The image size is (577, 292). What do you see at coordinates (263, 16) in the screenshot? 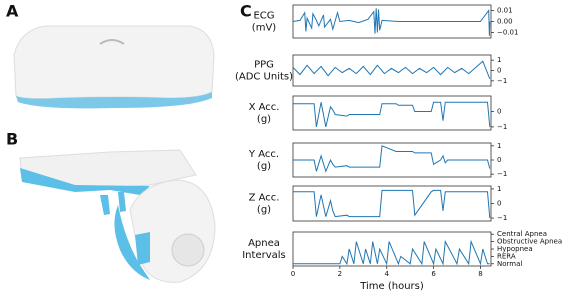
I see `y-axis-label: ECG` at bounding box center [263, 16].